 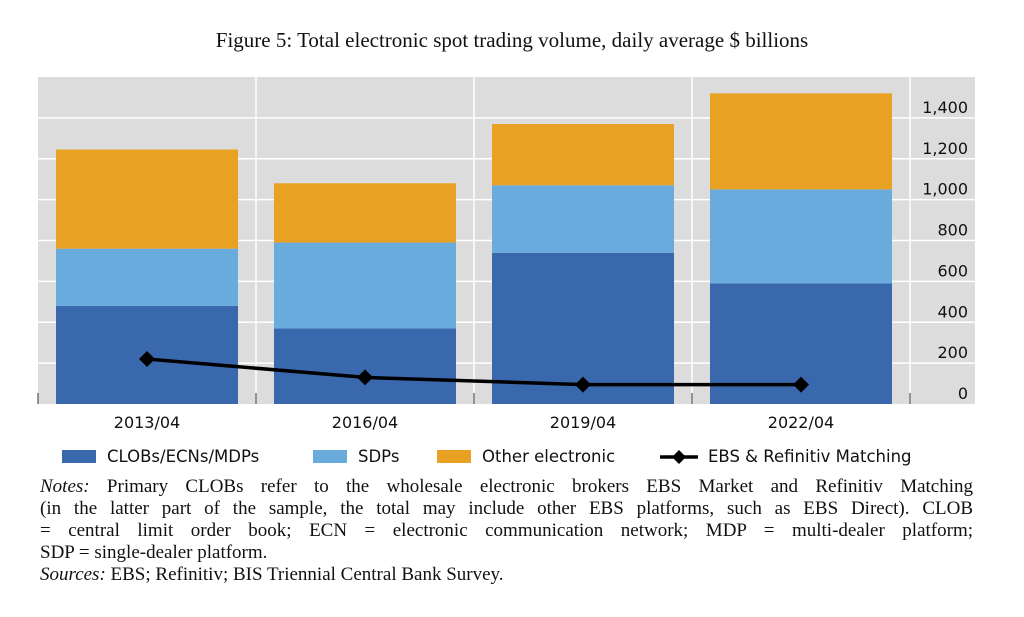 What do you see at coordinates (473, 372) in the screenshot?
I see `line-ebs-refinitiv` at bounding box center [473, 372].